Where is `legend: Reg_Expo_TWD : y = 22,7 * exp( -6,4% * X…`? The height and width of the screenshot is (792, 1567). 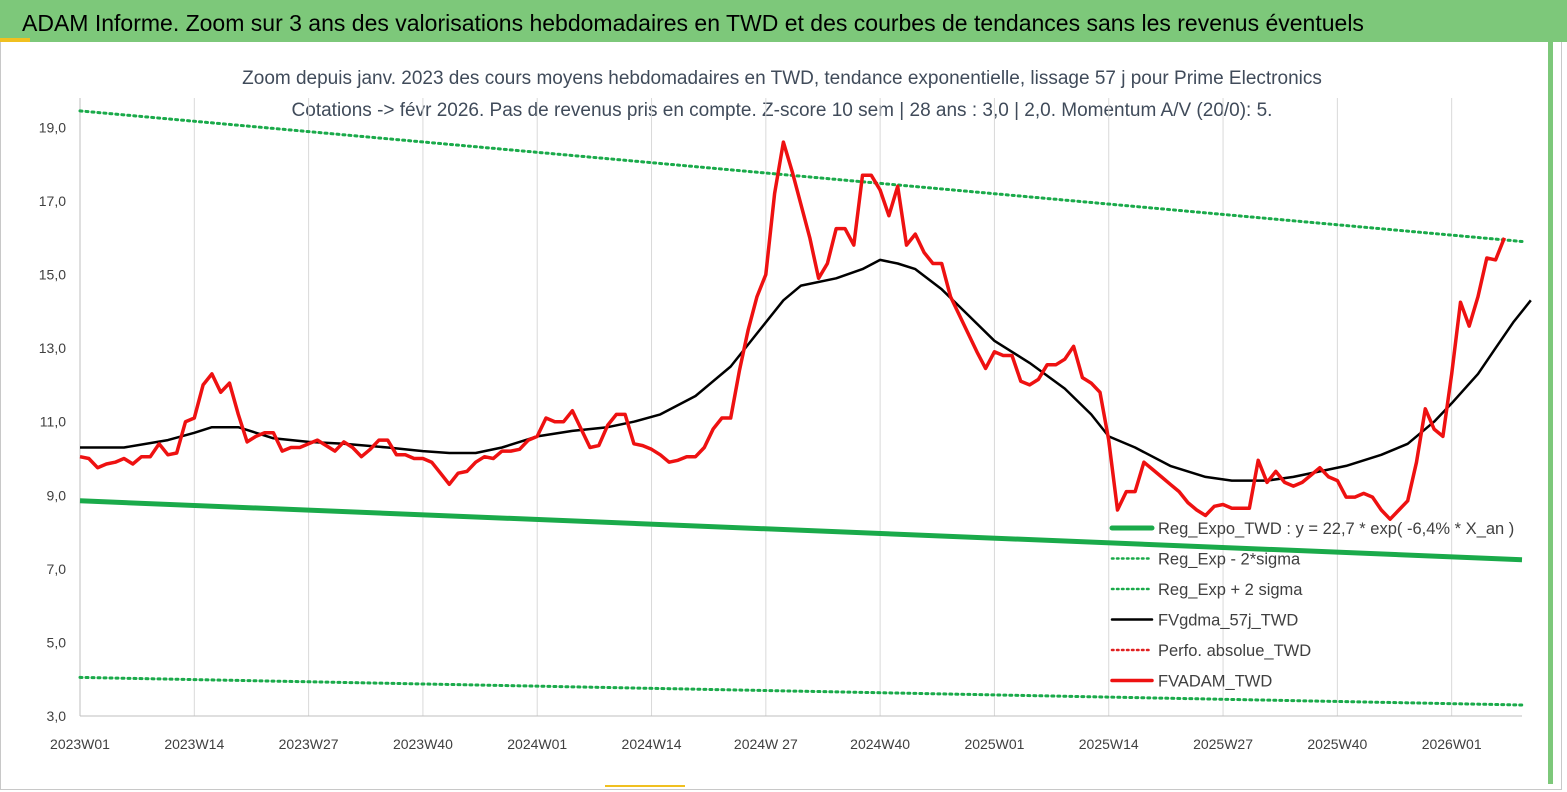 legend: Reg_Expo_TWD : y = 22,7 * exp( -6,4% * X… is located at coordinates (1311, 605).